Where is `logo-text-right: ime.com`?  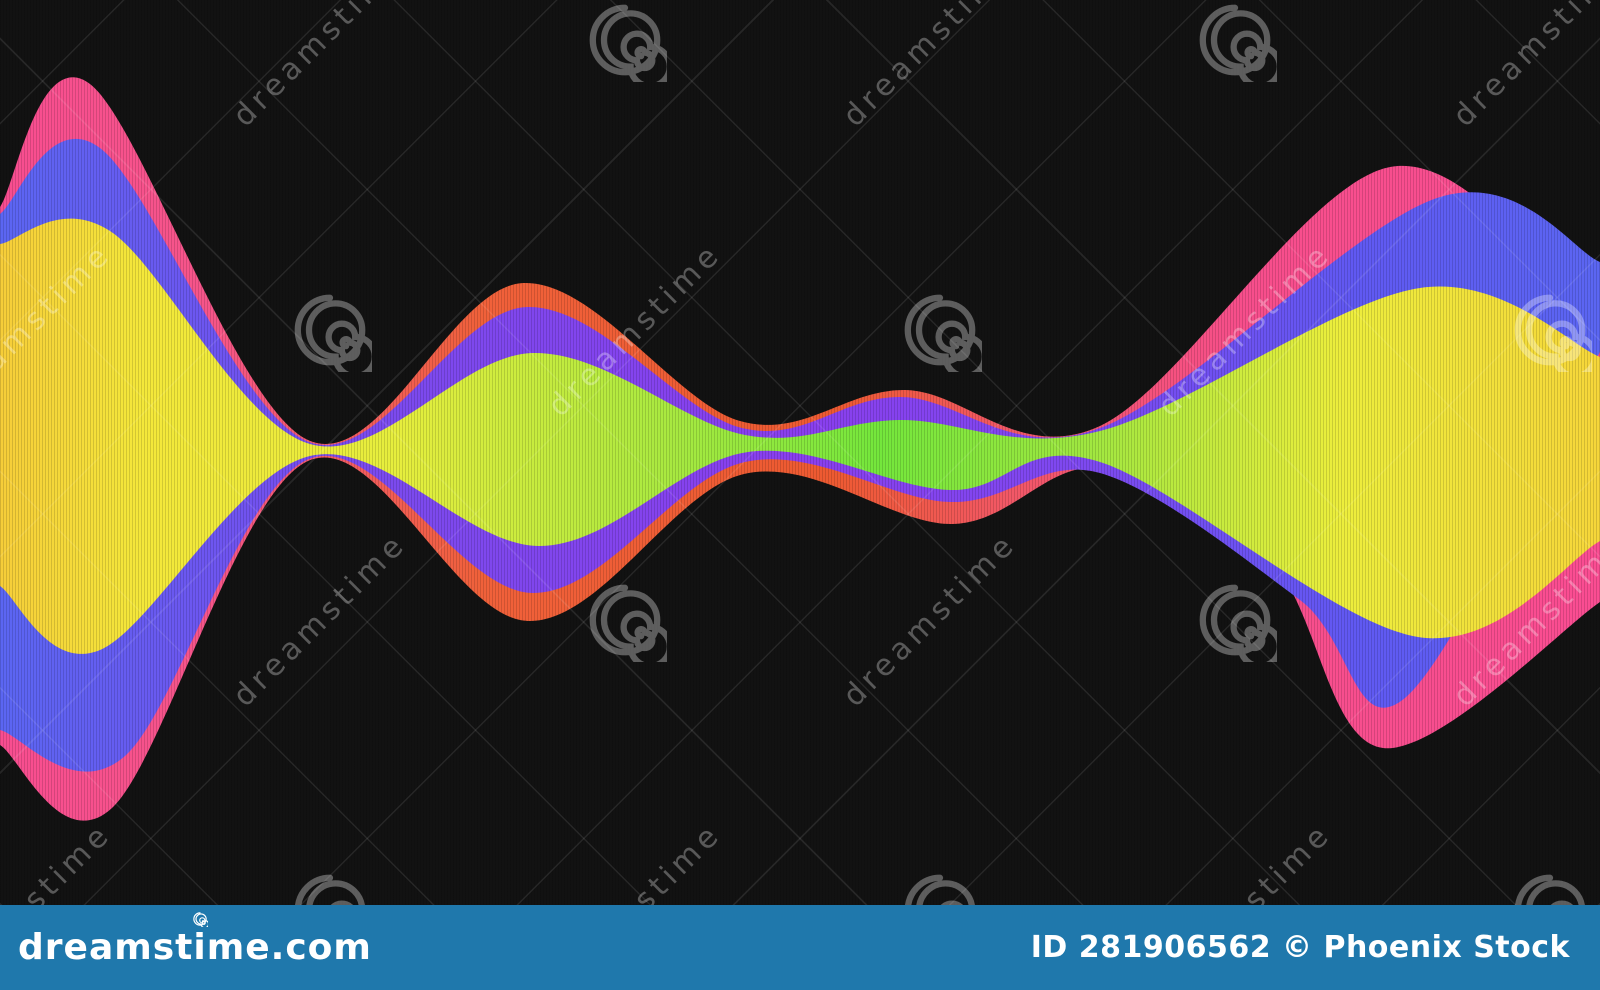
logo-text-right: ime.com is located at coordinates (282, 947).